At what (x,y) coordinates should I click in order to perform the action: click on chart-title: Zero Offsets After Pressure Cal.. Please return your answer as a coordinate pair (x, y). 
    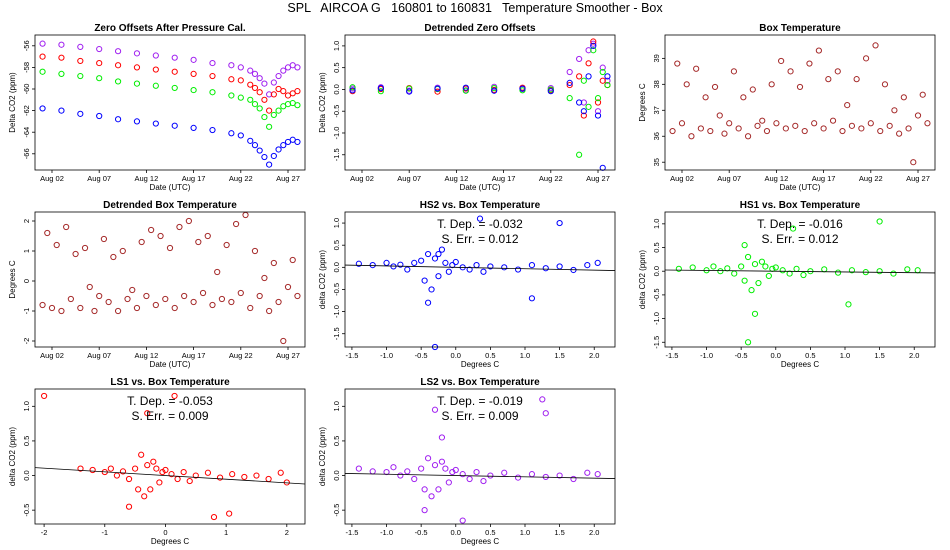
    Looking at the image, I should click on (170, 28).